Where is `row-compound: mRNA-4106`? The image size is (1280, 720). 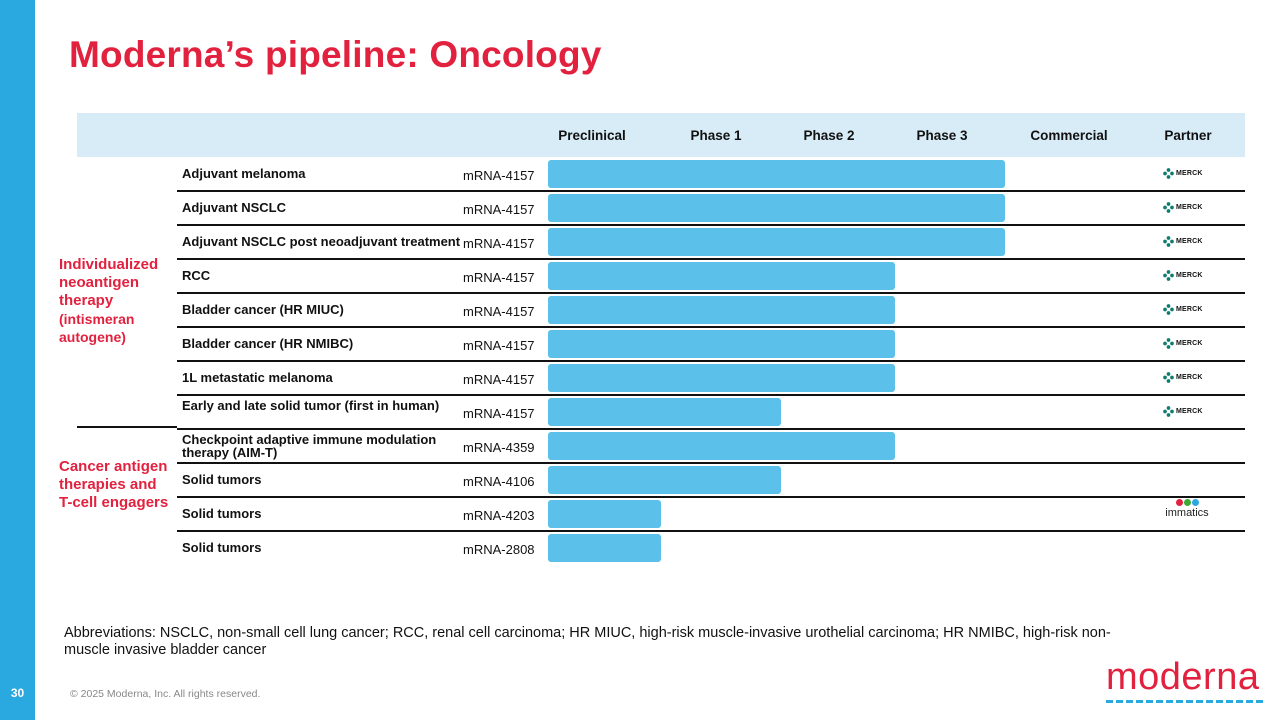 row-compound: mRNA-4106 is located at coordinates (499, 481).